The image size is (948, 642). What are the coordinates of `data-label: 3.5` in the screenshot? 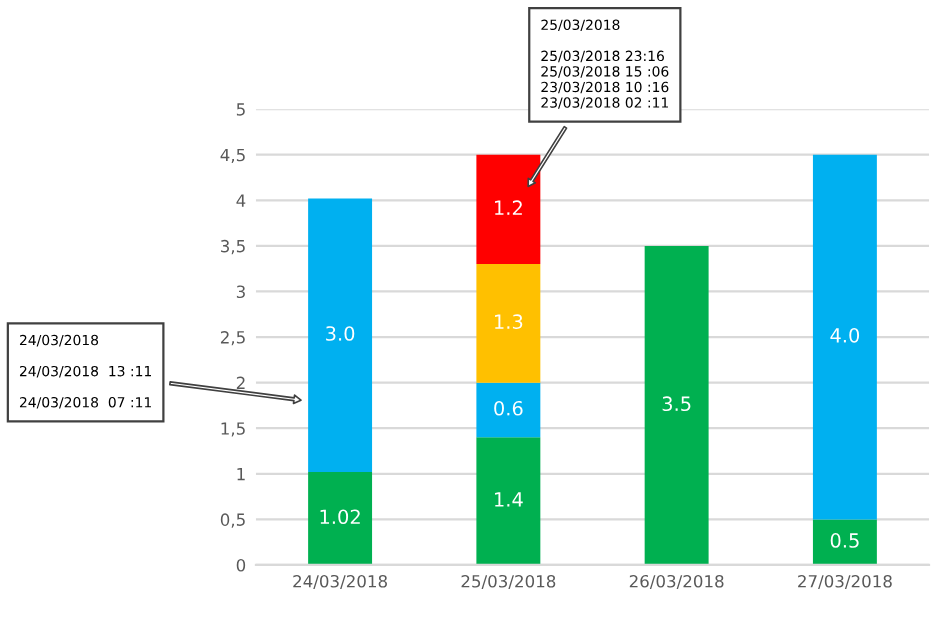 It's located at (676, 404).